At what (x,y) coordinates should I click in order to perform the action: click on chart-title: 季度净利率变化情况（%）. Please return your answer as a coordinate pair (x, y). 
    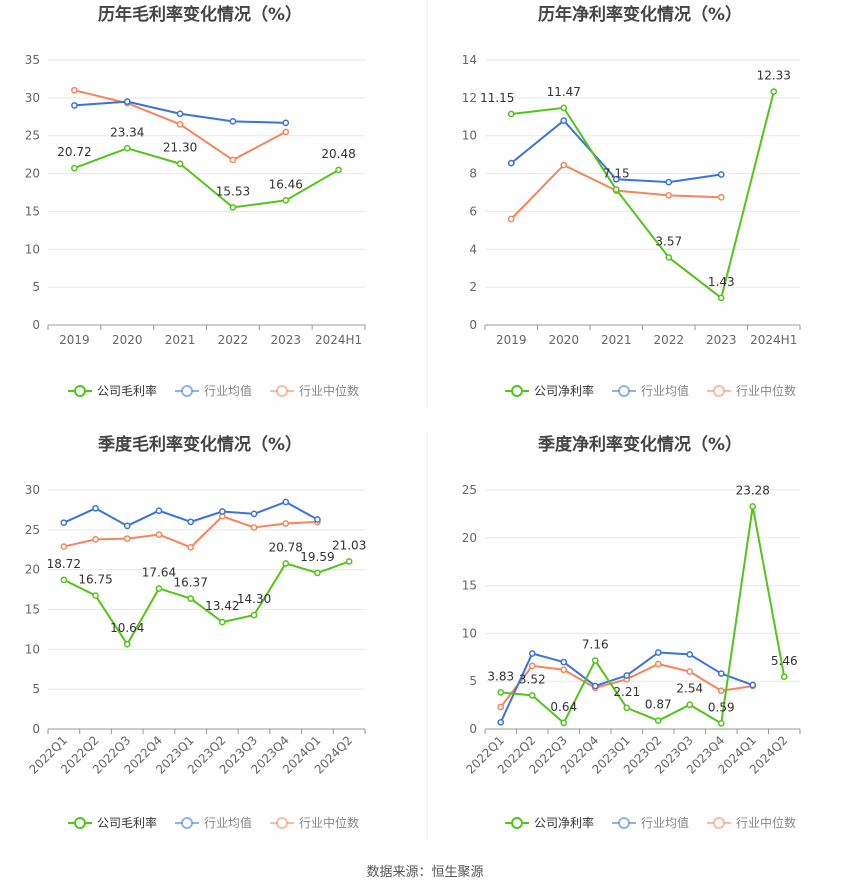
    Looking at the image, I should click on (640, 444).